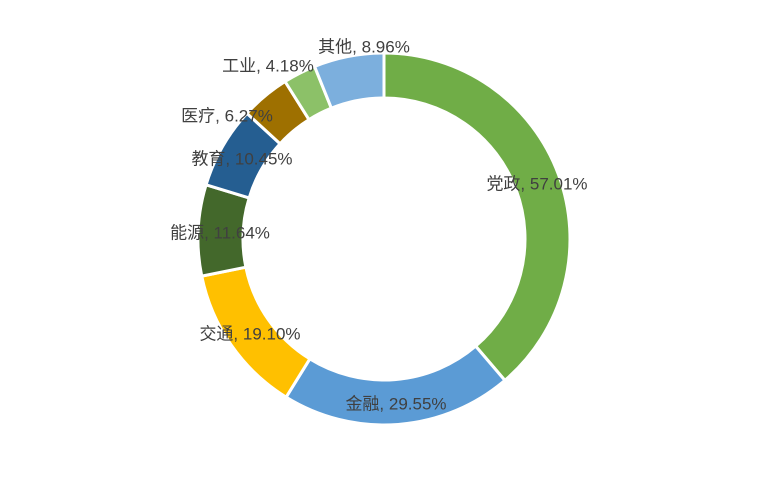  Describe the element at coordinates (395, 404) in the screenshot. I see `slice-label: 金融, 29.55%` at that location.